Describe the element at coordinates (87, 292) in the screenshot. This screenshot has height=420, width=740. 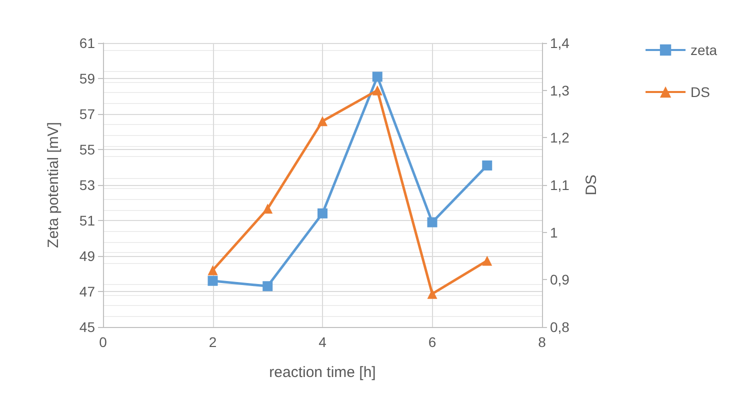
I see `y-tick-label: 47` at that location.